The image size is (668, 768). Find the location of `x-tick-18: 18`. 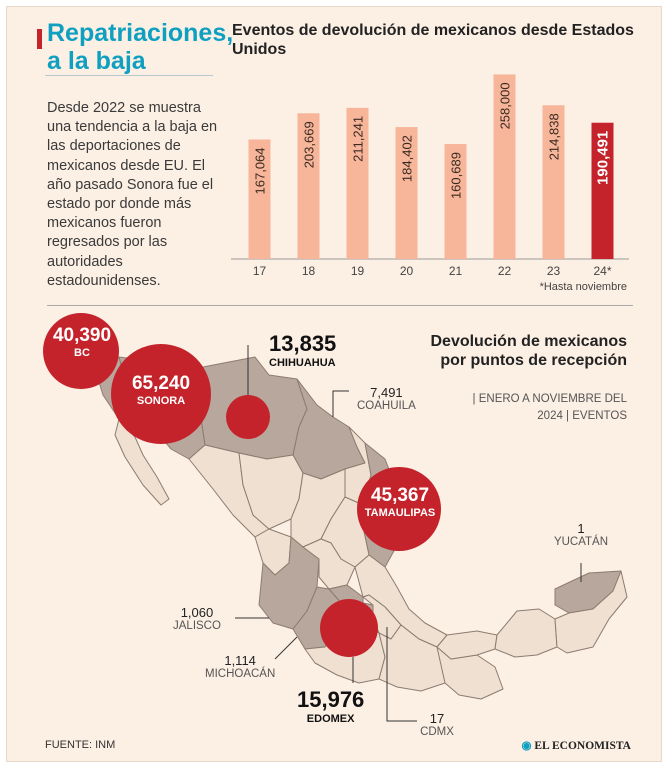

x-tick-18: 18 is located at coordinates (309, 271).